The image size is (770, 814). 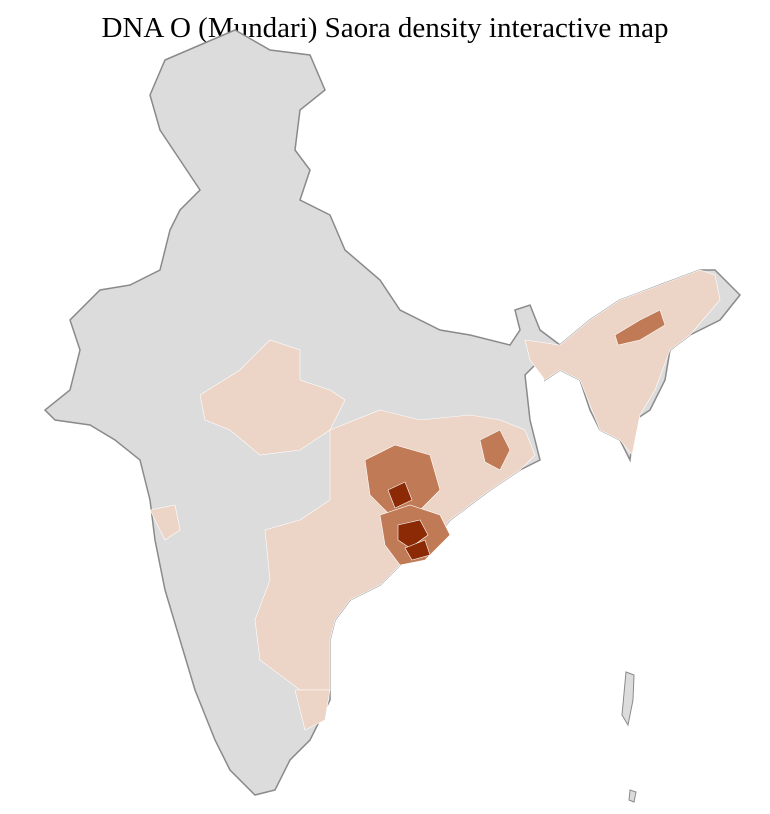 I want to click on medium-density-odisha-north, so click(x=495, y=450).